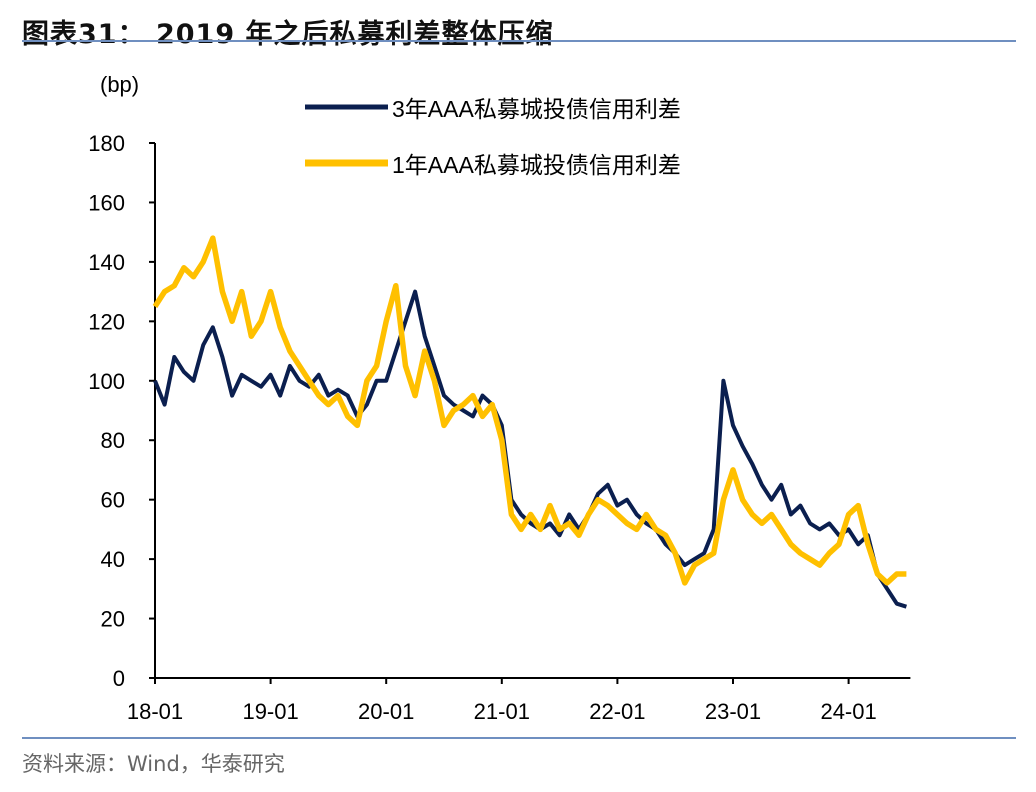 This screenshot has width=1036, height=792. What do you see at coordinates (106, 262) in the screenshot?
I see `y-tick-label: 140` at bounding box center [106, 262].